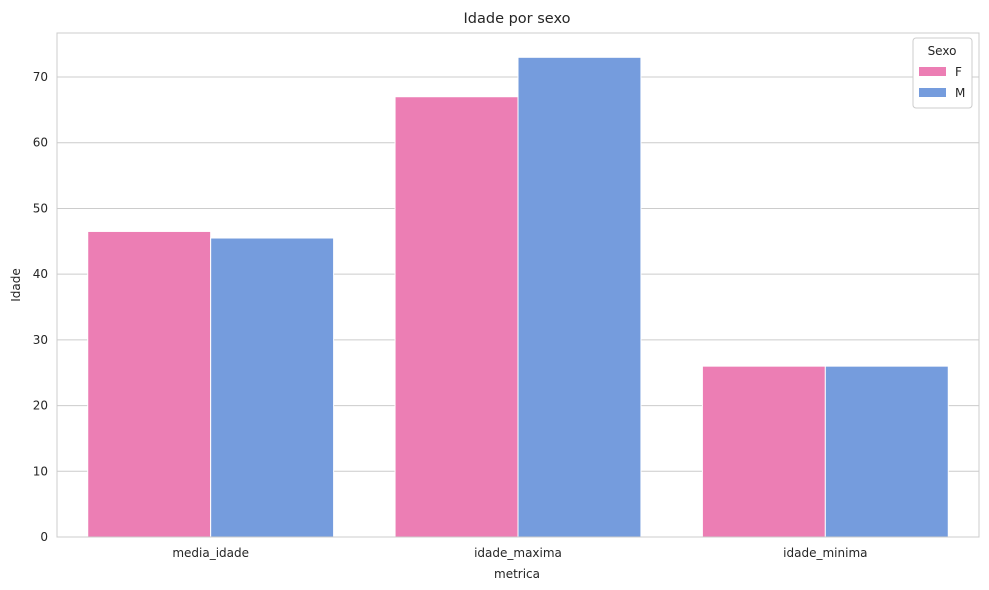 This screenshot has height=590, width=989. I want to click on y-axis-ticks: 0 10 20 30 40 50 60 70, so click(40, 307).